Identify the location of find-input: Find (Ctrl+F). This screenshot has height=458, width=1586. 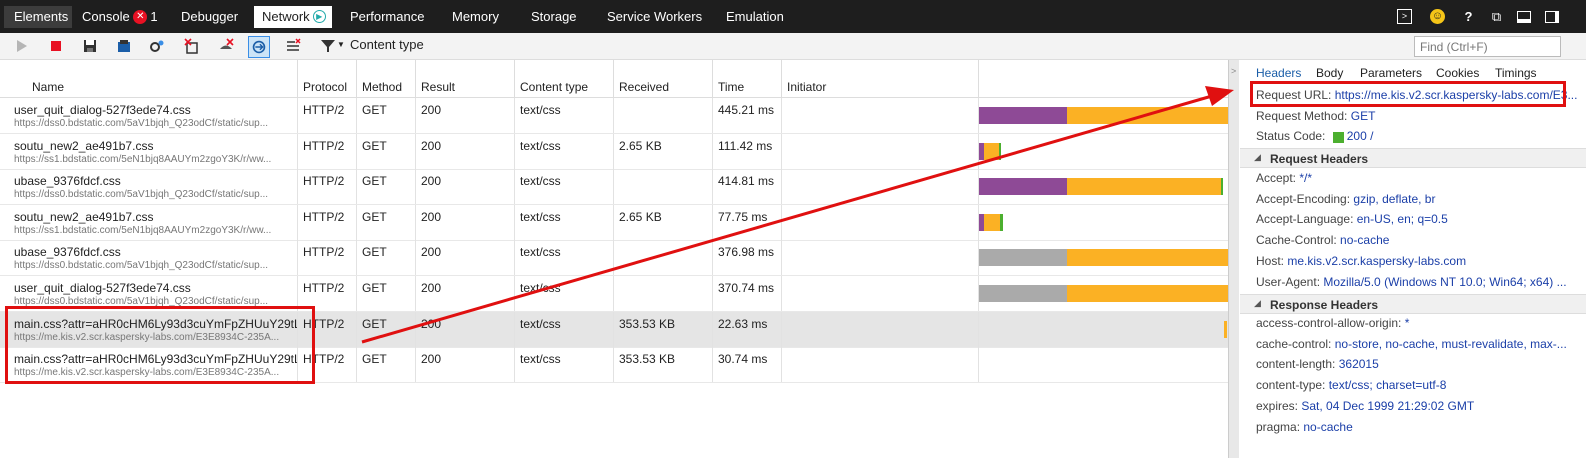
(1487, 46).